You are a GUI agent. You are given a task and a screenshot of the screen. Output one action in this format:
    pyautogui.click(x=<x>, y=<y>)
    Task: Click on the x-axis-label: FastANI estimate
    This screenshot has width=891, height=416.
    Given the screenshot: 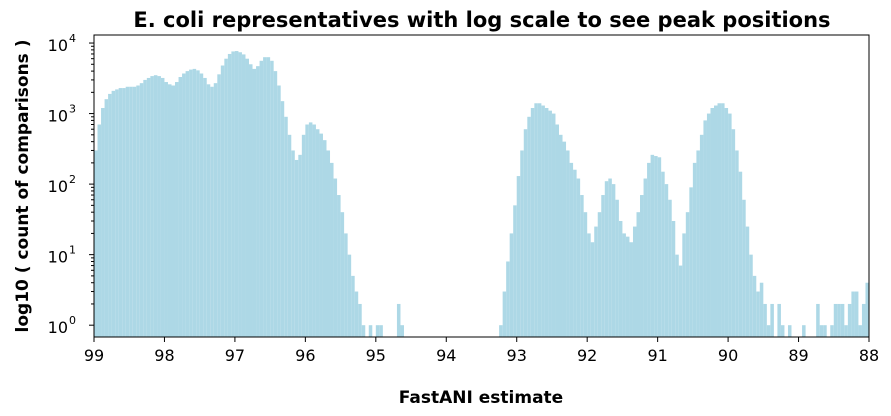 What is the action you would take?
    pyautogui.click(x=481, y=398)
    